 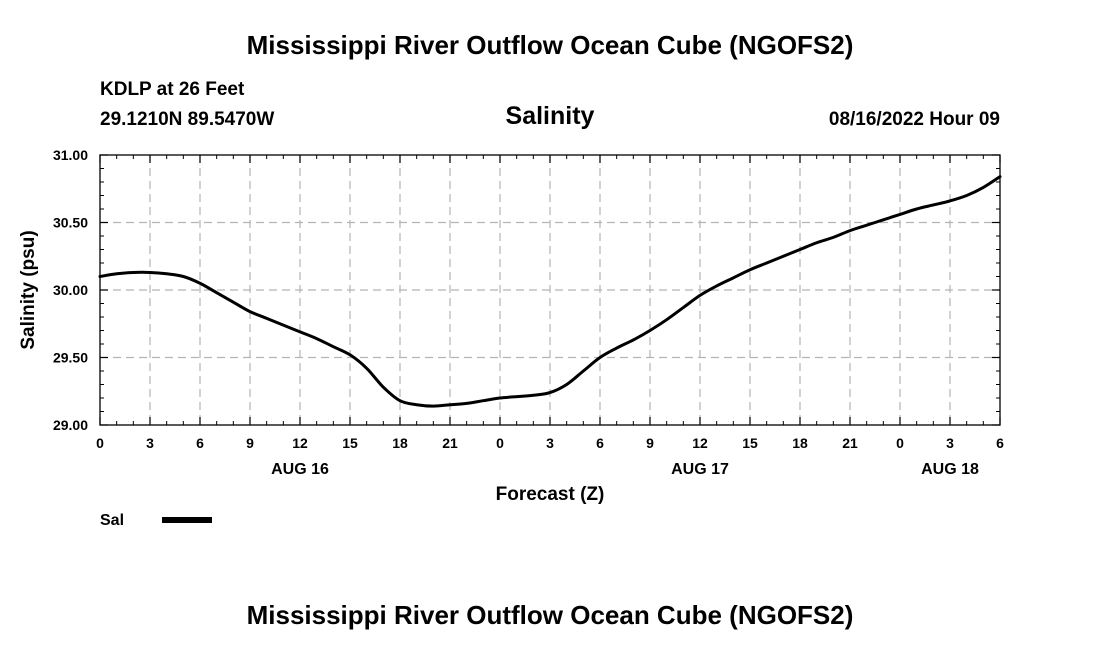 I want to click on legend-label-sal: Sal, so click(x=112, y=520).